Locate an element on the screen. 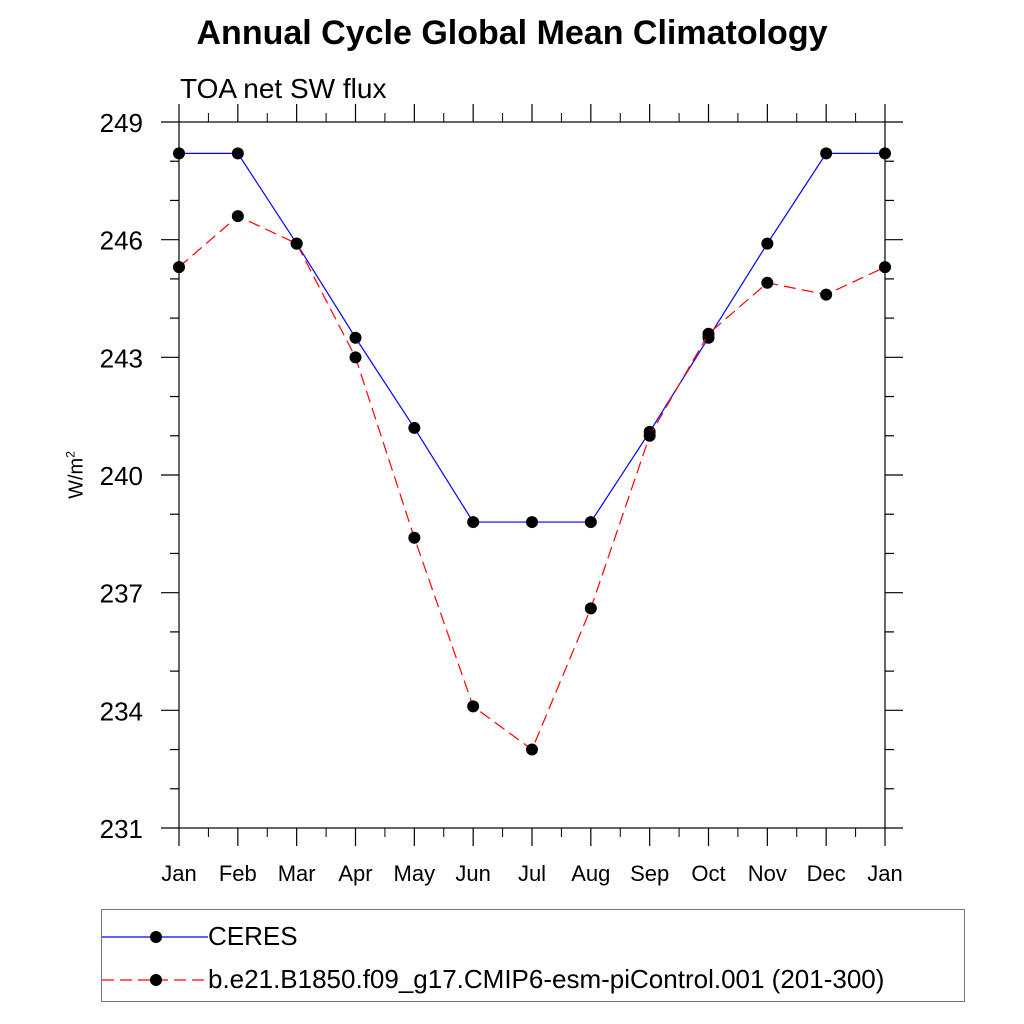  chart-subtitle: TOA net SW flux is located at coordinates (283, 88).